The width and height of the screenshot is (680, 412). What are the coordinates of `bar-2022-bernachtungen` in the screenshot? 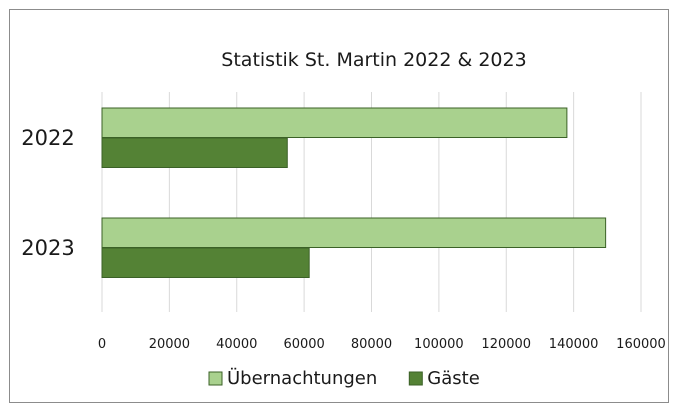 It's located at (334, 122).